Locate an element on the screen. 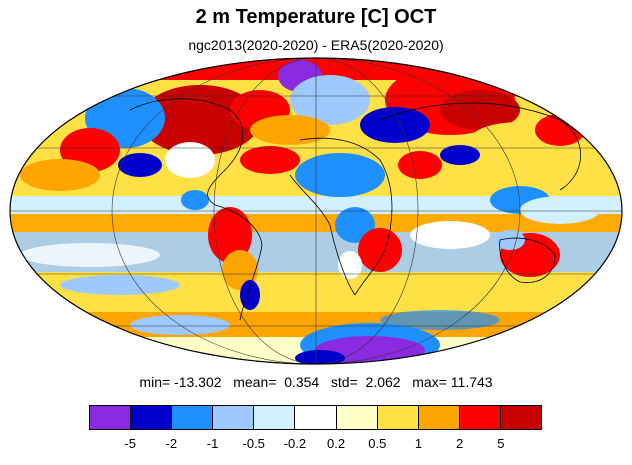 The width and height of the screenshot is (632, 465). std-value: 2.062 is located at coordinates (383, 382).